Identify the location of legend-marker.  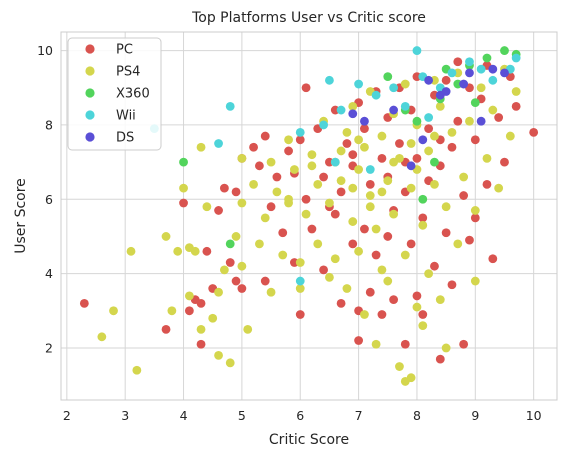
(89, 48).